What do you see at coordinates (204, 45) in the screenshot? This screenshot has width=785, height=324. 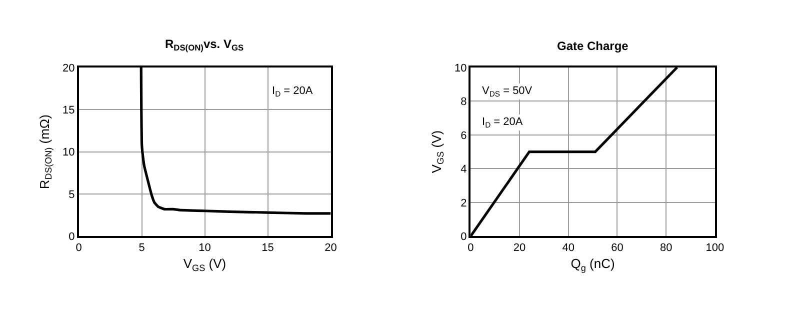 I see `chart-title: R$_{DS(ON)}$vs. V$_{GS}$` at bounding box center [204, 45].